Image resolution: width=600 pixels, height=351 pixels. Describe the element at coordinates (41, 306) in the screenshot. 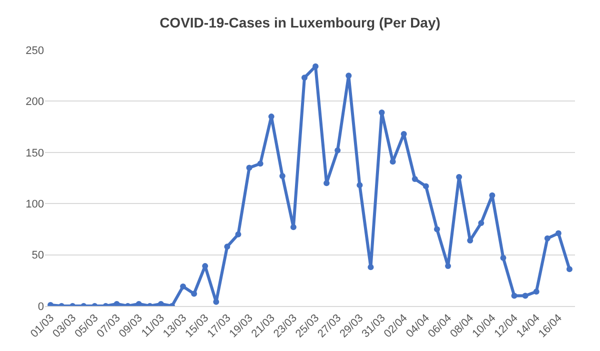

I see `y-tick-label: 0` at that location.